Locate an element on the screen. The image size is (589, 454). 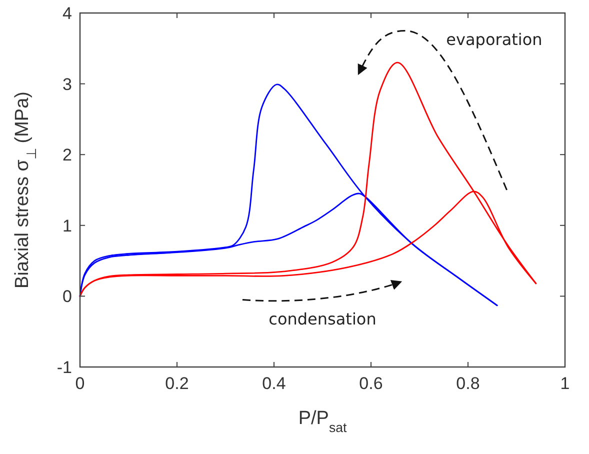
annotation: condensation is located at coordinates (322, 319).